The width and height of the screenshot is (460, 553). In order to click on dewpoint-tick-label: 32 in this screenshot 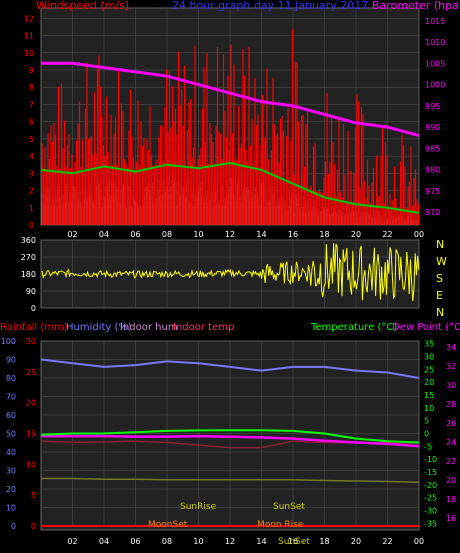, I will do `click(451, 366)`.